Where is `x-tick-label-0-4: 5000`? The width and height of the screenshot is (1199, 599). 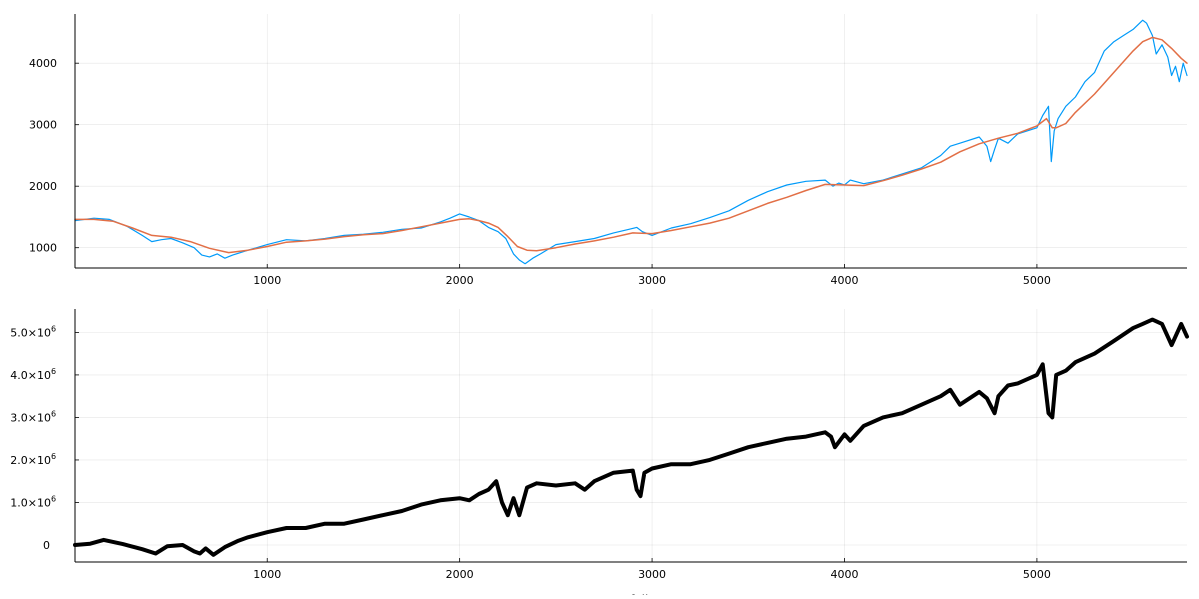
x-tick-label-0-4: 5000 is located at coordinates (1037, 280).